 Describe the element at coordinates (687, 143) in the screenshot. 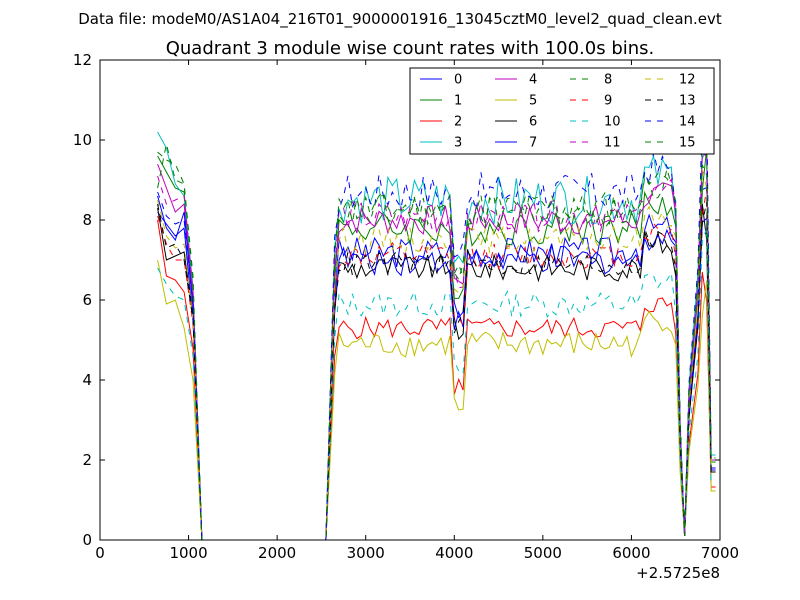

I see `legend-label-15: 15` at that location.